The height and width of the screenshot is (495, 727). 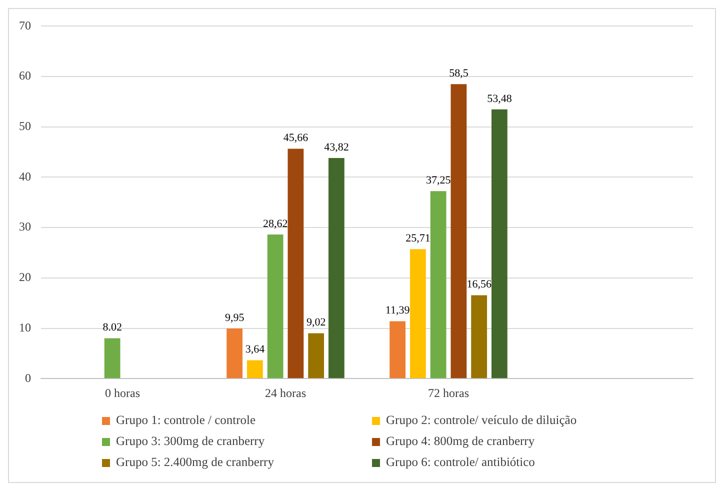 I want to click on y-tick-label: 60, so click(x=25, y=75).